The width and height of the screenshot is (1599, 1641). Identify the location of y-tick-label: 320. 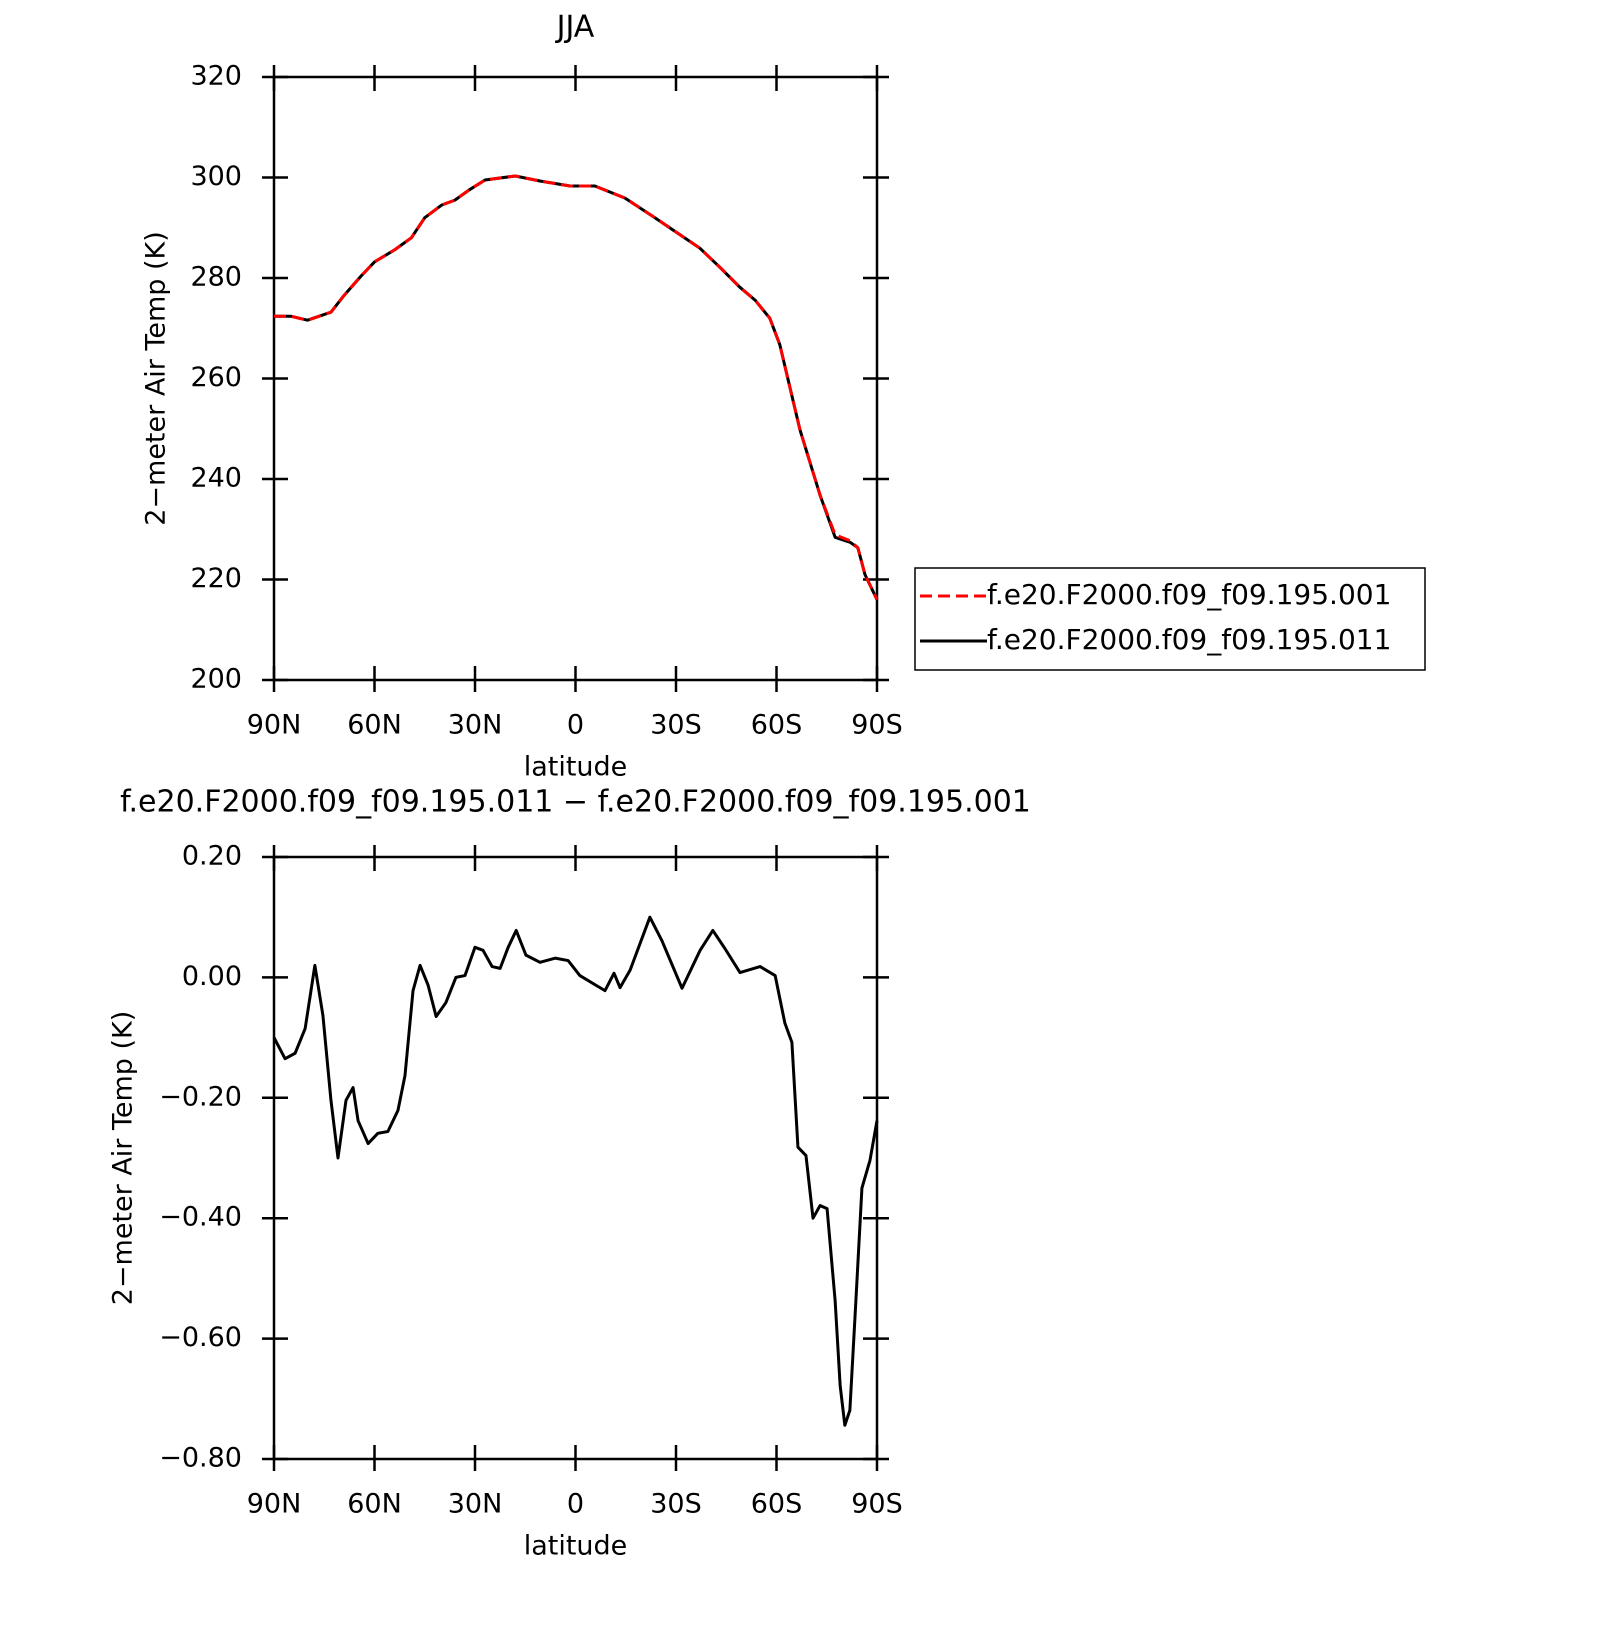
(216, 76).